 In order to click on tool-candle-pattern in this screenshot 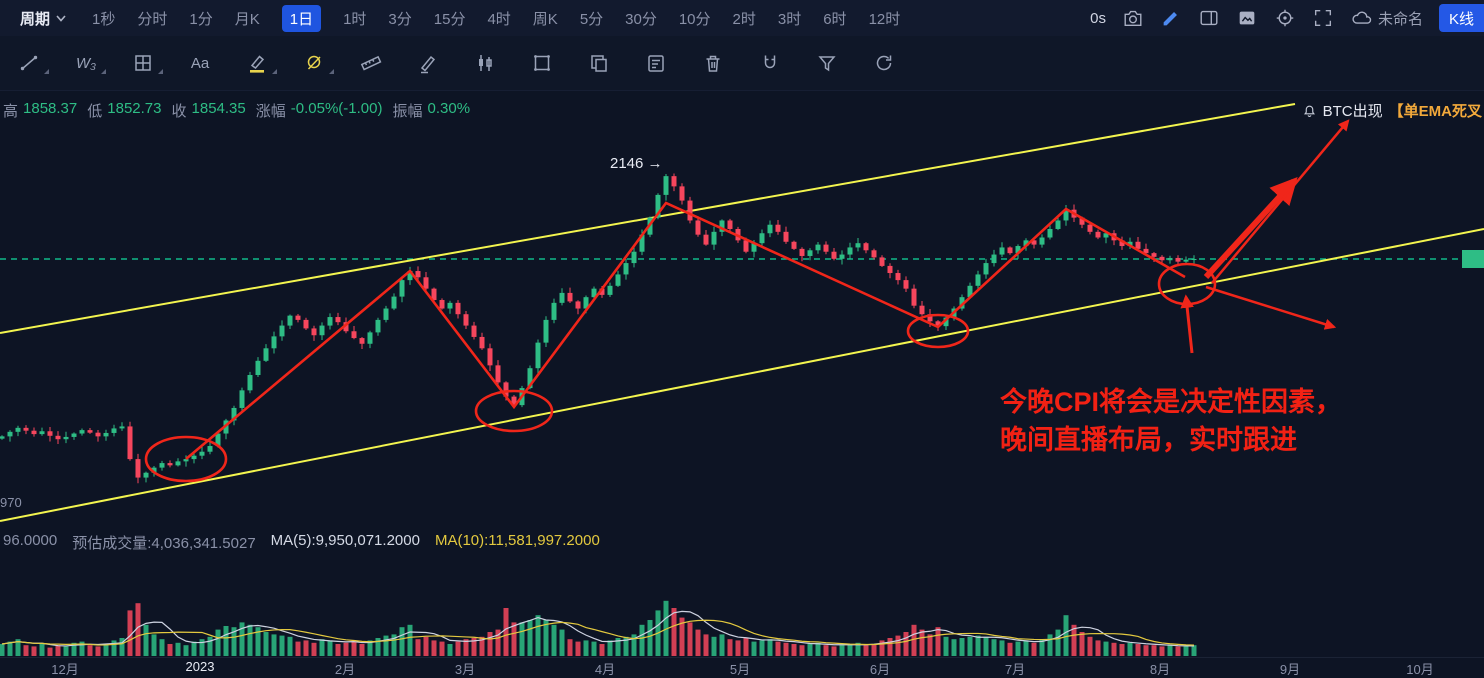, I will do `click(485, 63)`.